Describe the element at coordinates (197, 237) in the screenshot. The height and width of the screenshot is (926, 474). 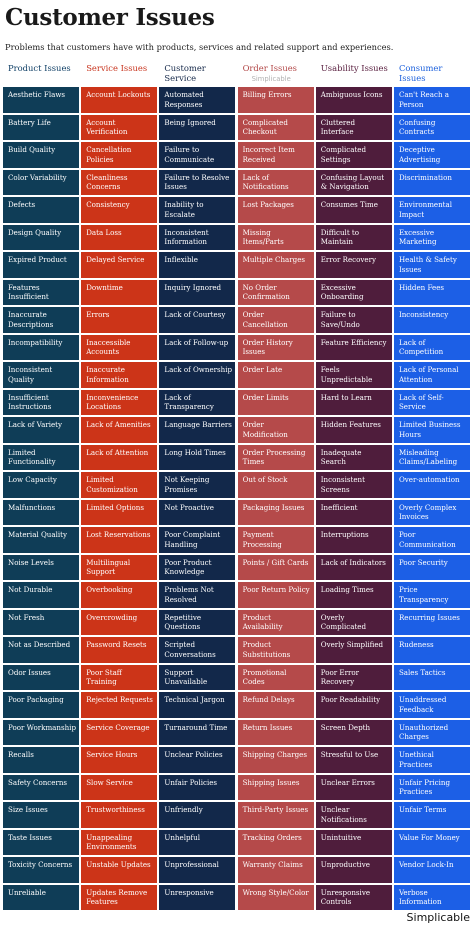
I see `issue-cell: Inconsistent Information` at that location.